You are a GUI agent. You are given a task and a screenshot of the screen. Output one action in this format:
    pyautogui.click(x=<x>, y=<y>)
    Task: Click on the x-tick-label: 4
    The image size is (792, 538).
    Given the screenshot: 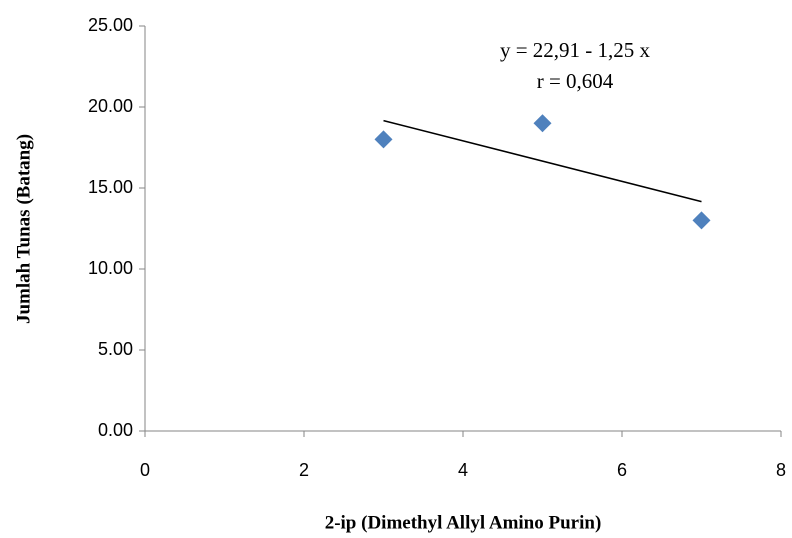 What is the action you would take?
    pyautogui.click(x=463, y=470)
    